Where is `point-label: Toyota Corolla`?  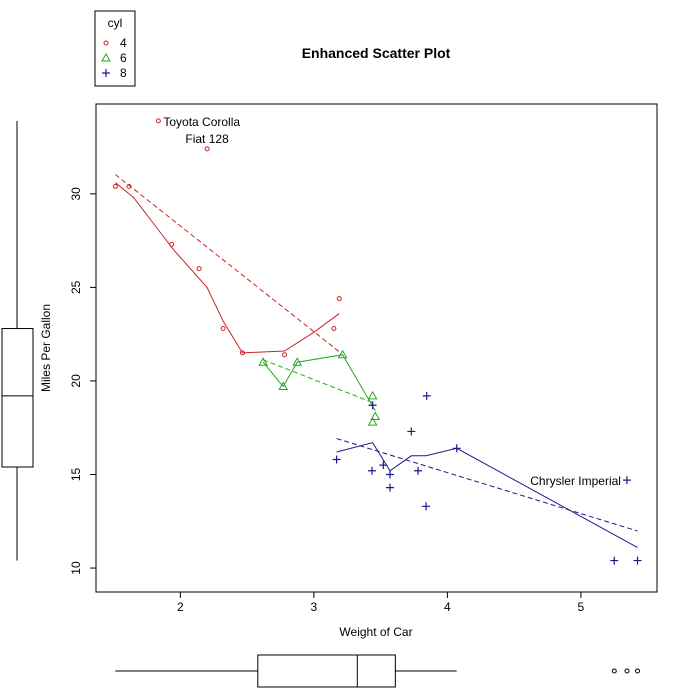
point-label: Toyota Corolla is located at coordinates (201, 122).